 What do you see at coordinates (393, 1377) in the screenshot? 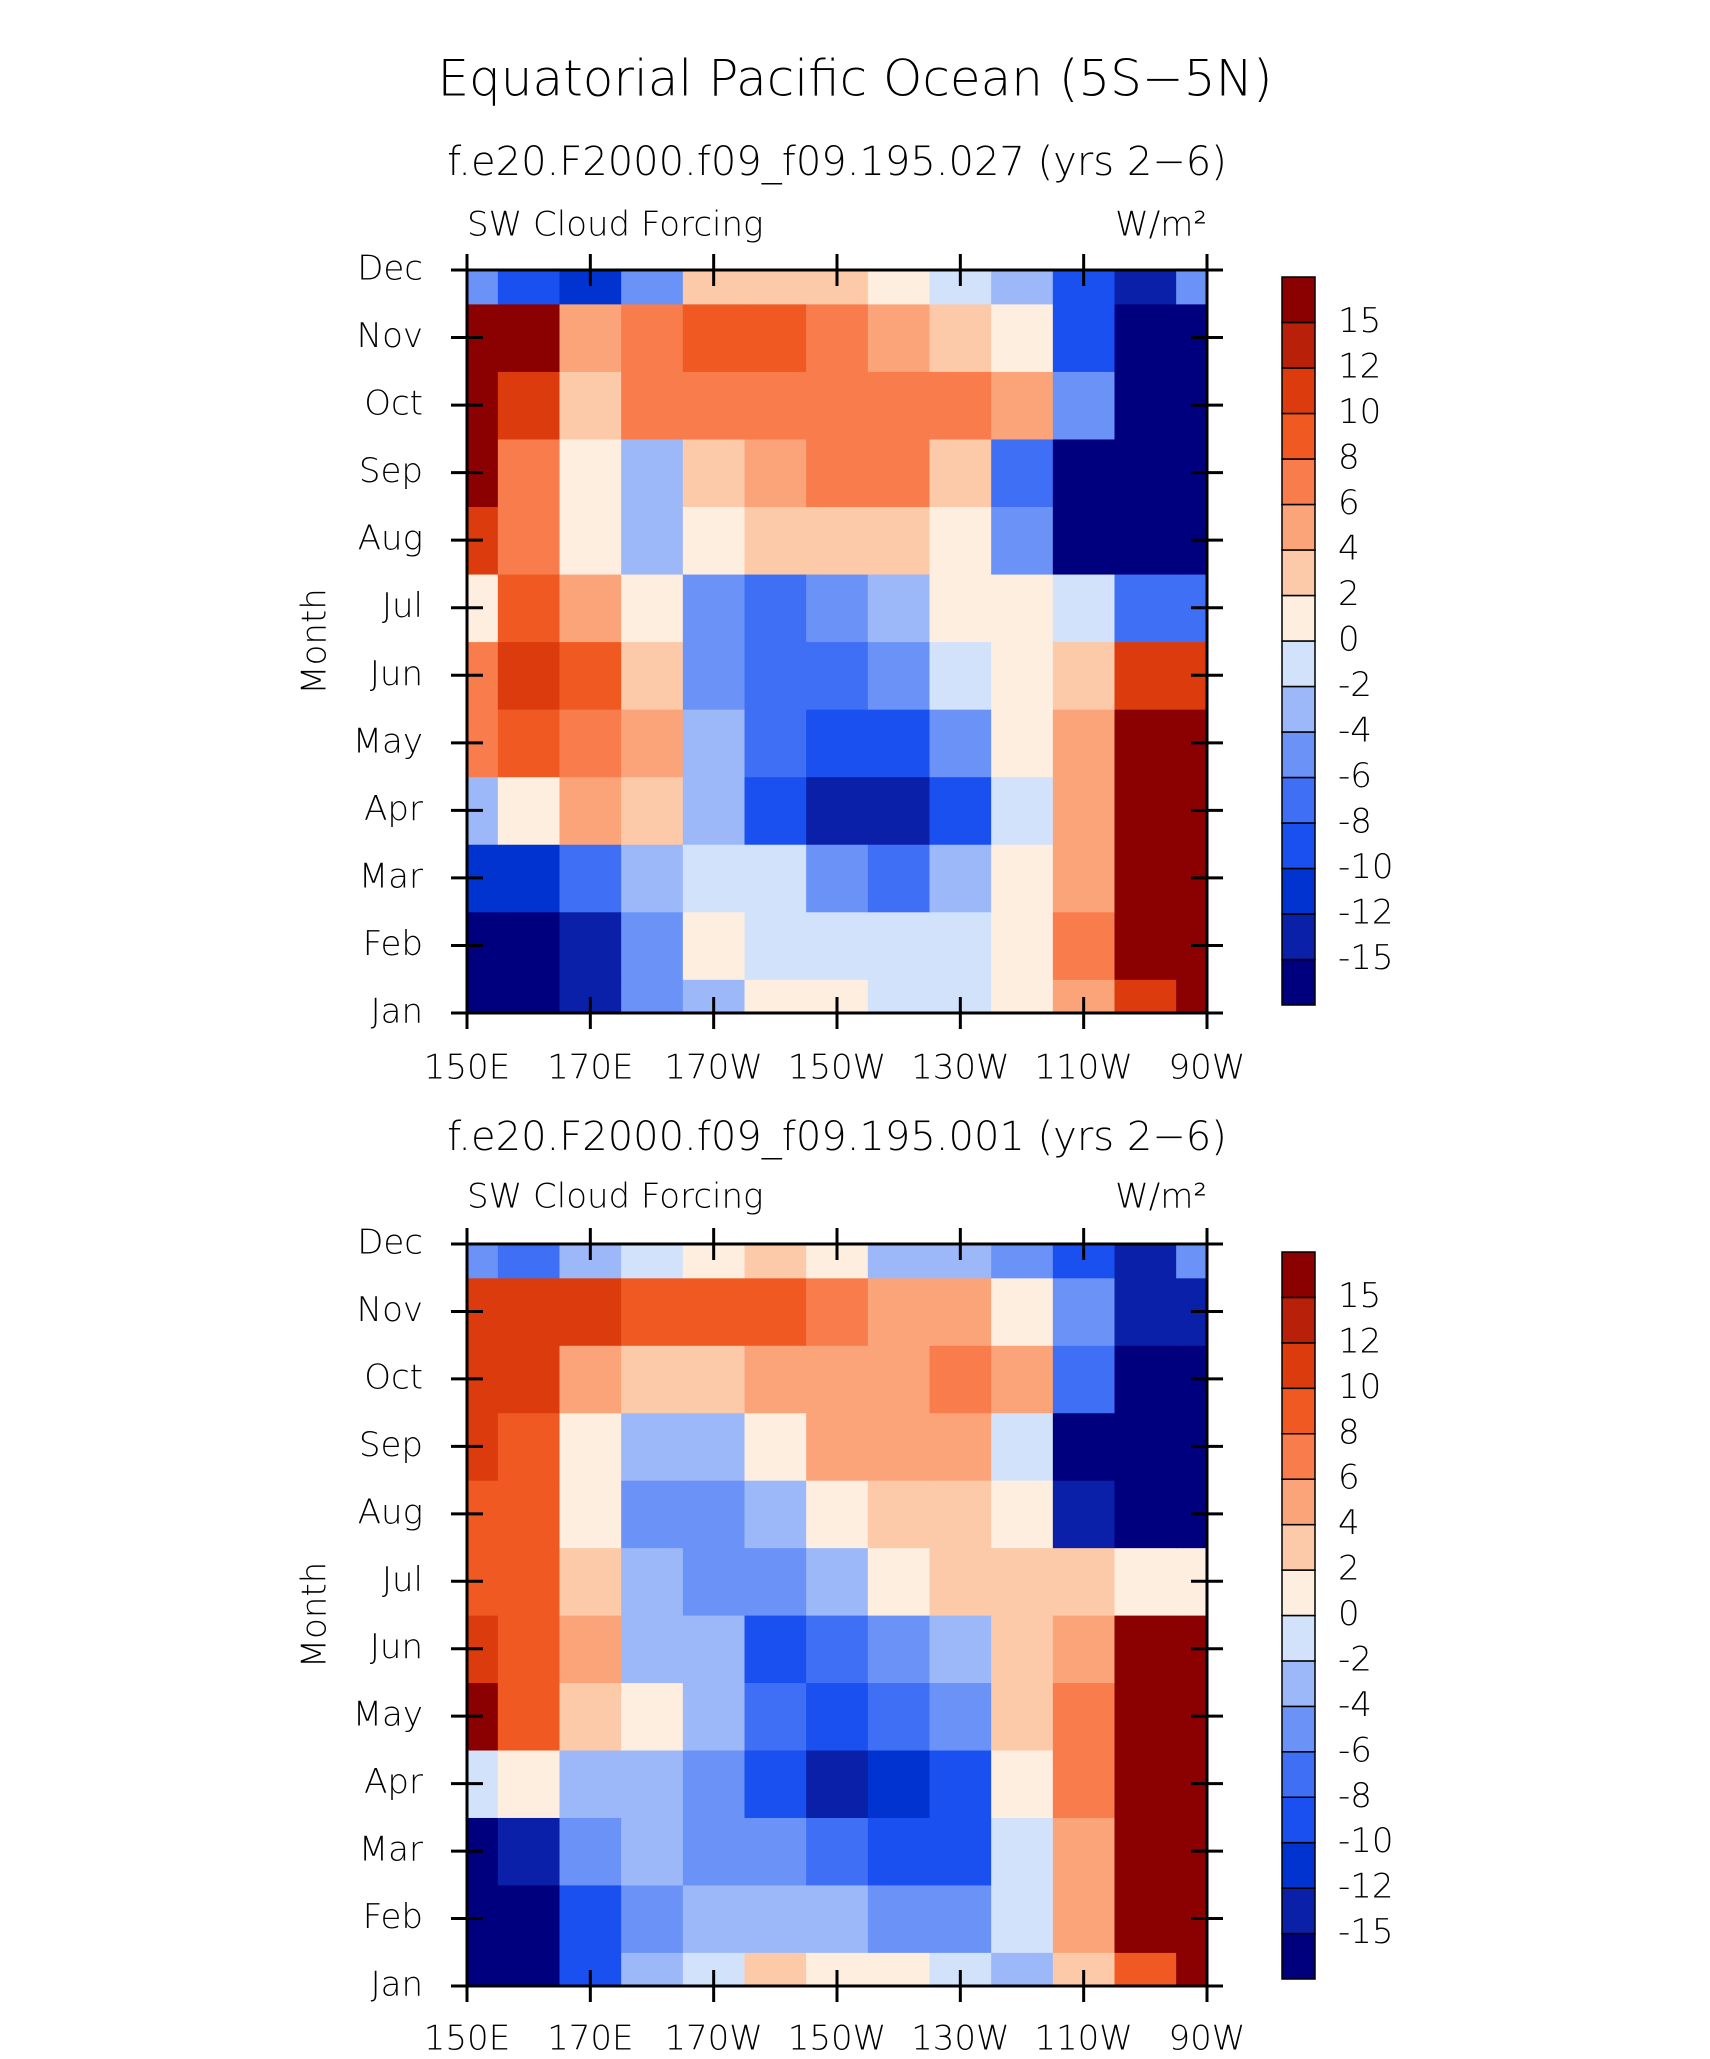
I see `y-tick-label: Oct` at bounding box center [393, 1377].